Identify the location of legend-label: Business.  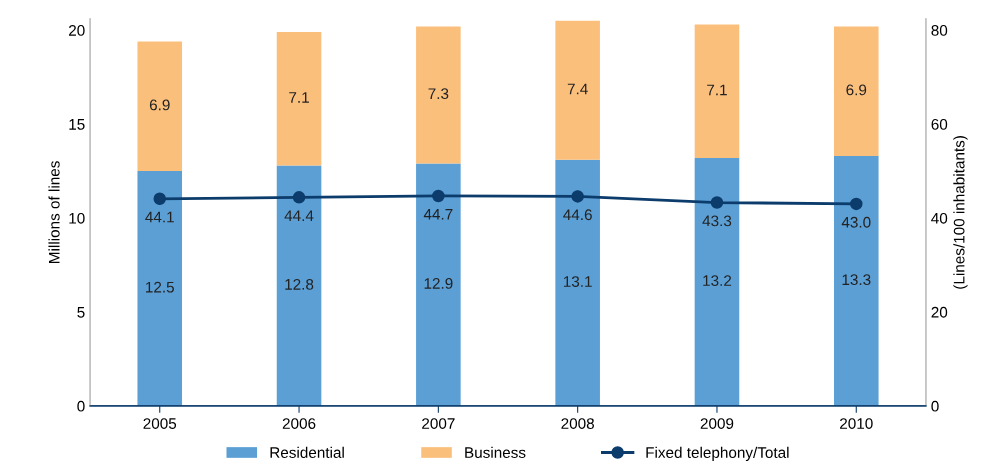
(495, 452).